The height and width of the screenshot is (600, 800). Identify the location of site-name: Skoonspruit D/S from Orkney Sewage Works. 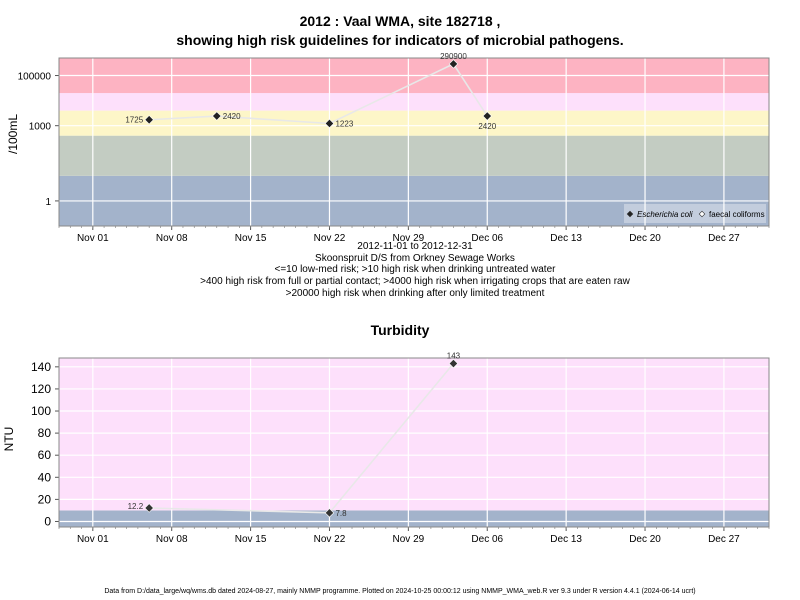
(415, 258).